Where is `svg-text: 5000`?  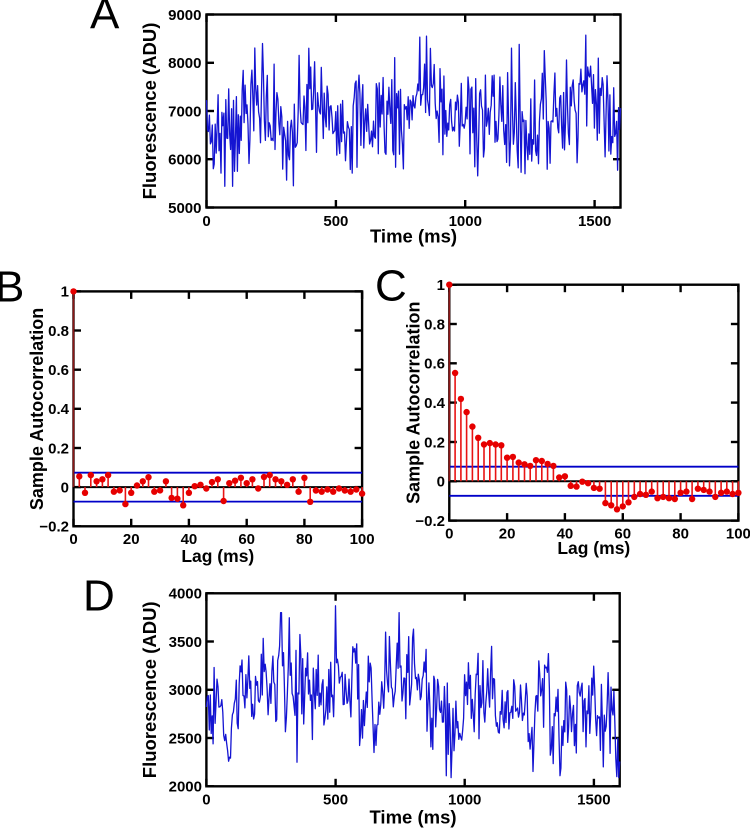 svg-text: 5000 is located at coordinates (184, 208).